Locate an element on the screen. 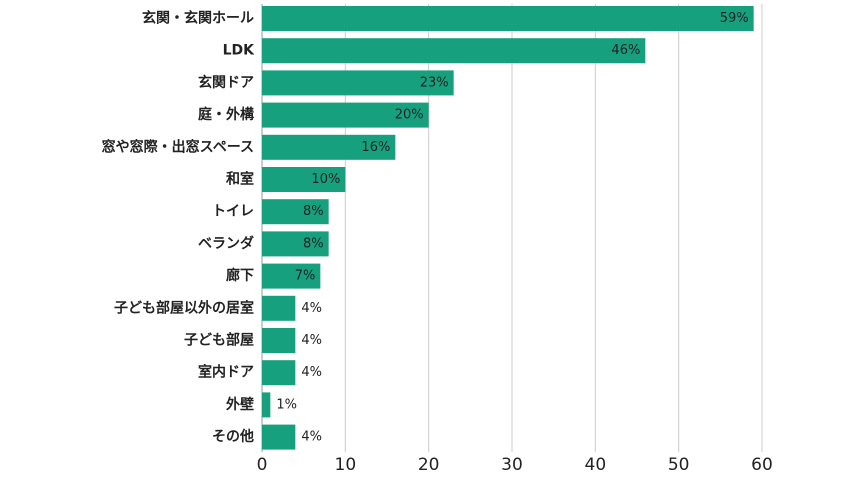  data-label: 16% is located at coordinates (375, 147).